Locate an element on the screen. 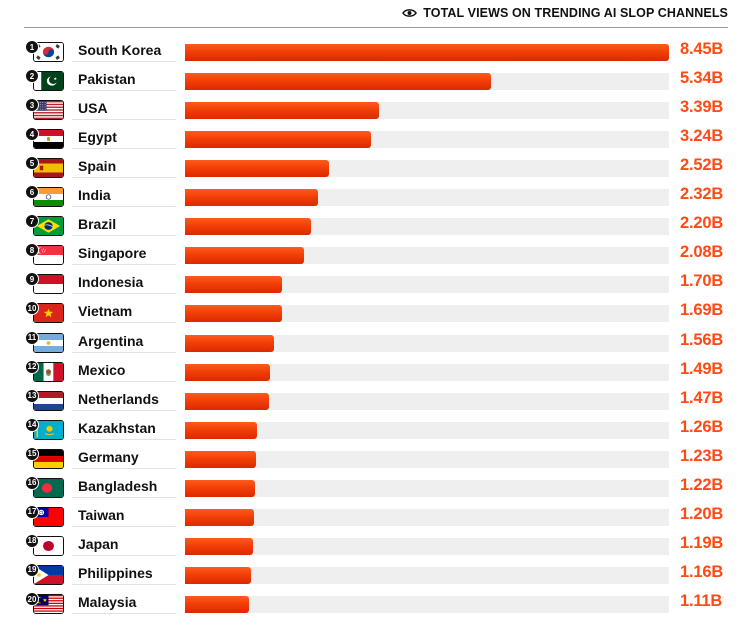  value-label: 1.49B is located at coordinates (702, 368).